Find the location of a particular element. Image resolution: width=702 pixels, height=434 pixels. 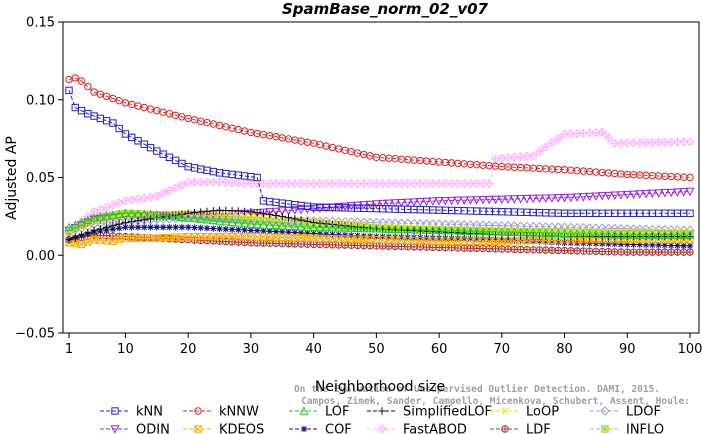

x-axis: 1 10 20 30 40 50 60 70 80 90 100 is located at coordinates (383, 345).